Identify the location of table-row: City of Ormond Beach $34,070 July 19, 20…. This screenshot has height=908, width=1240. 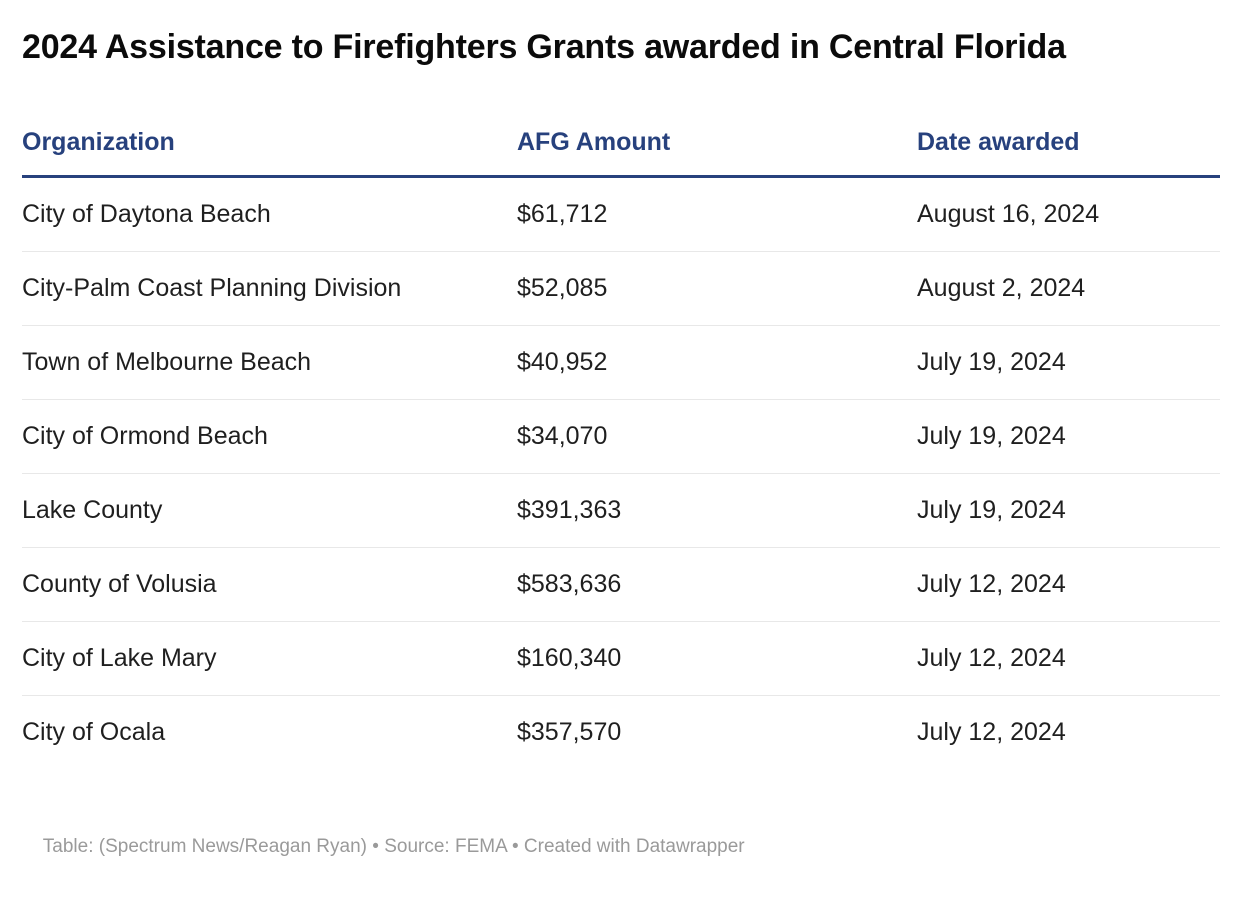
(621, 436).